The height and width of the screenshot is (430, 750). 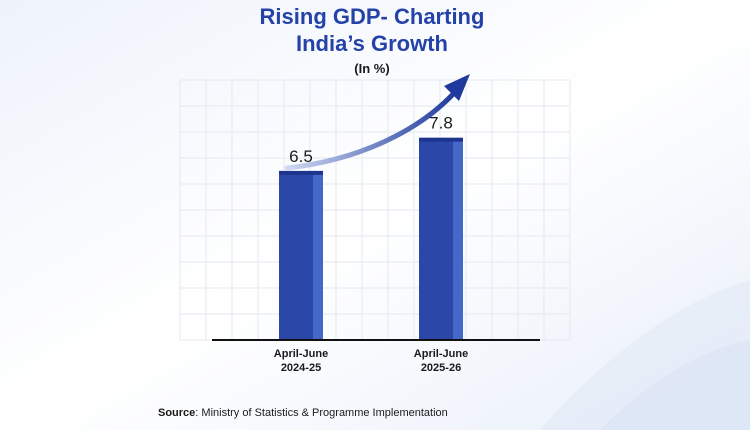 What do you see at coordinates (301, 368) in the screenshot?
I see `x-tick-label: 2024-25` at bounding box center [301, 368].